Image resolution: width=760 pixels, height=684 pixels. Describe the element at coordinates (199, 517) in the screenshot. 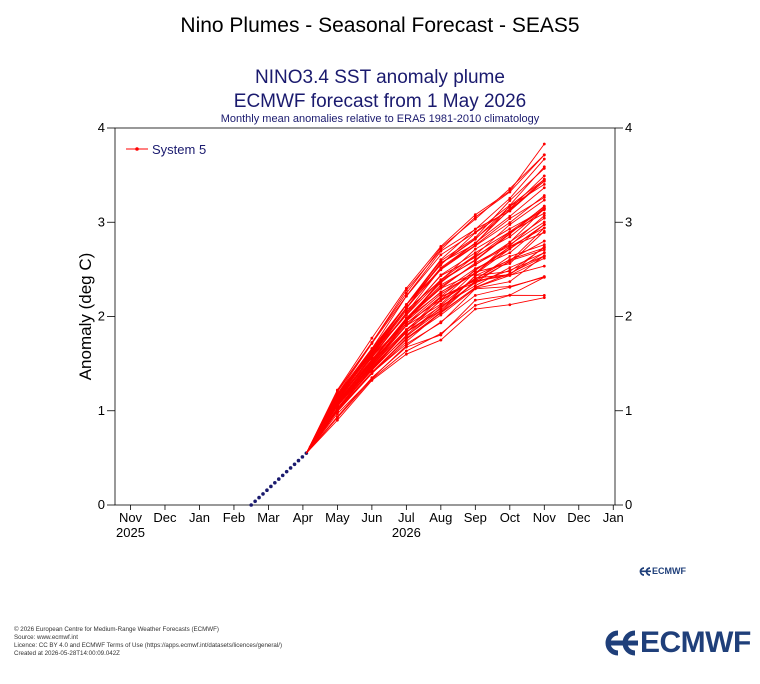

I see `x-tick-label: Jan` at that location.